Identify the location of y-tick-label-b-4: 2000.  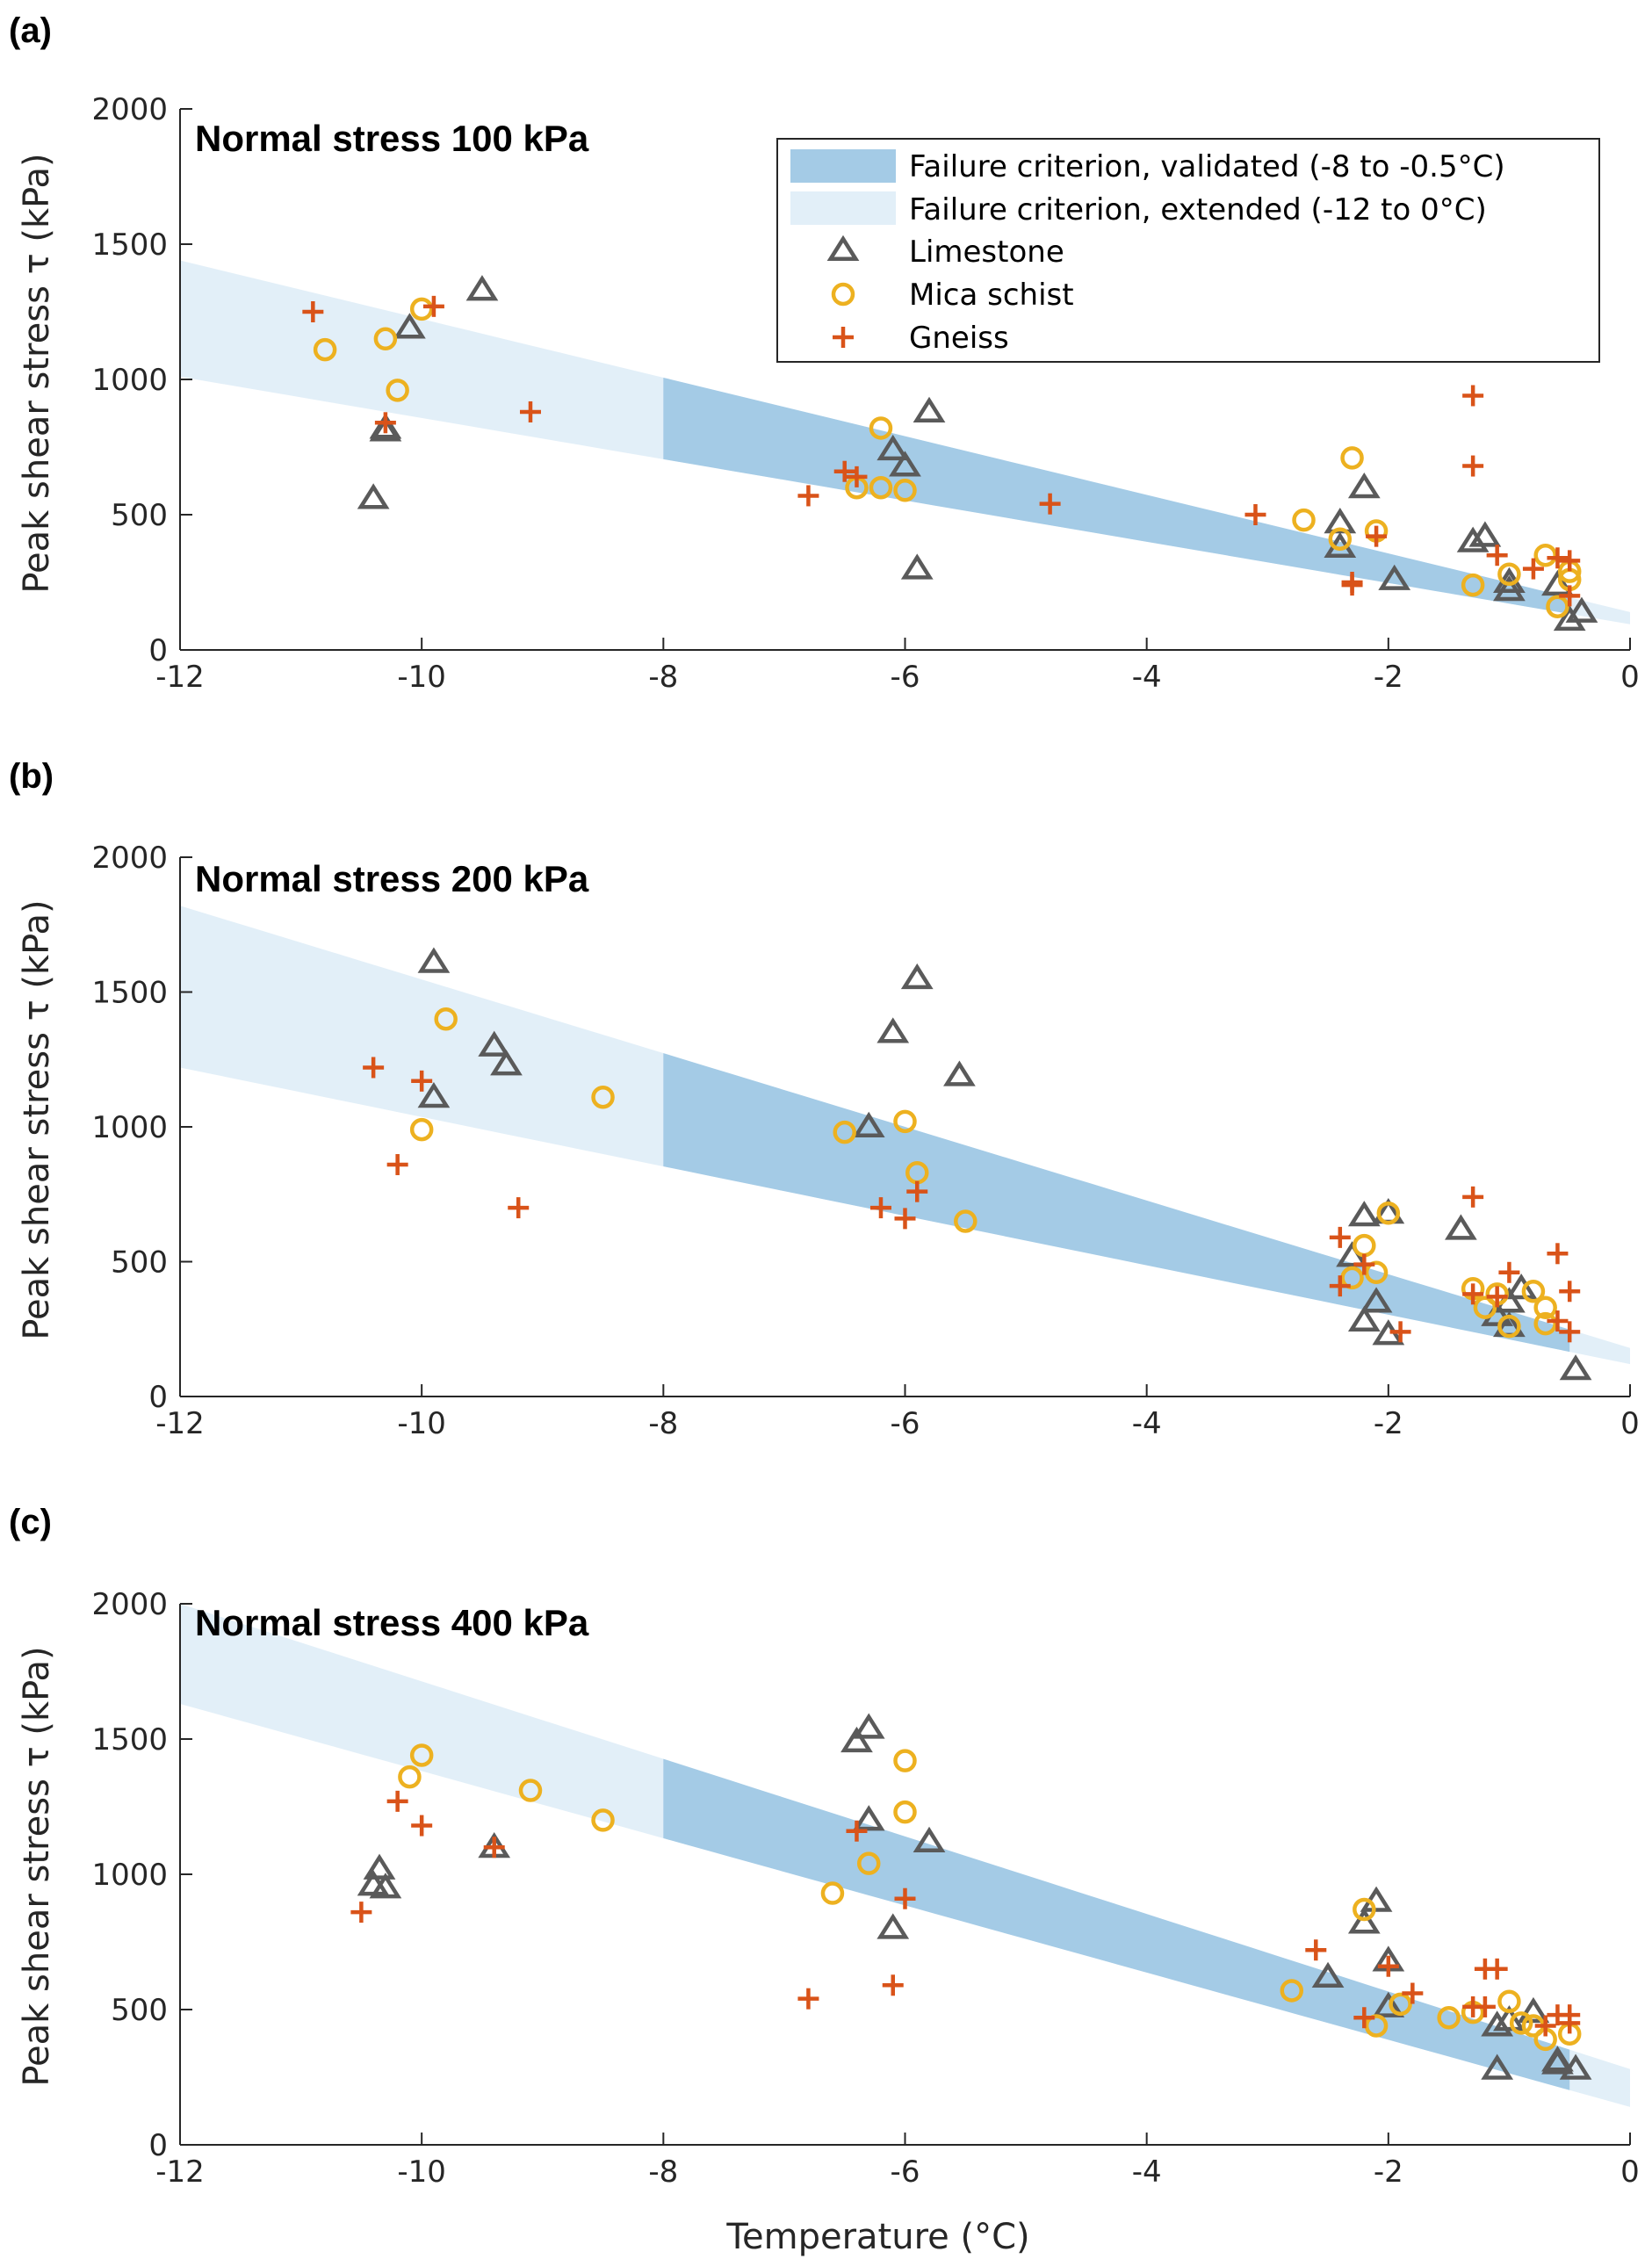
(129, 858).